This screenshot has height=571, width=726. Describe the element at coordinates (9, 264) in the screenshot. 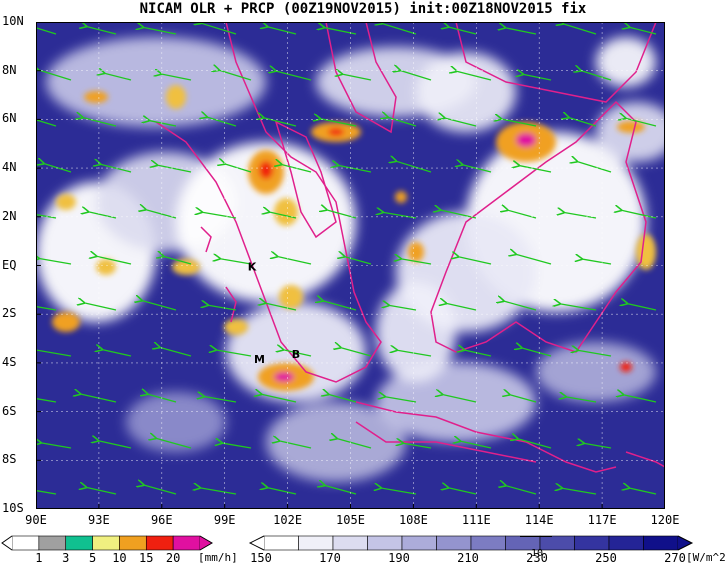

I see `latitude-tick-label: EQ` at that location.